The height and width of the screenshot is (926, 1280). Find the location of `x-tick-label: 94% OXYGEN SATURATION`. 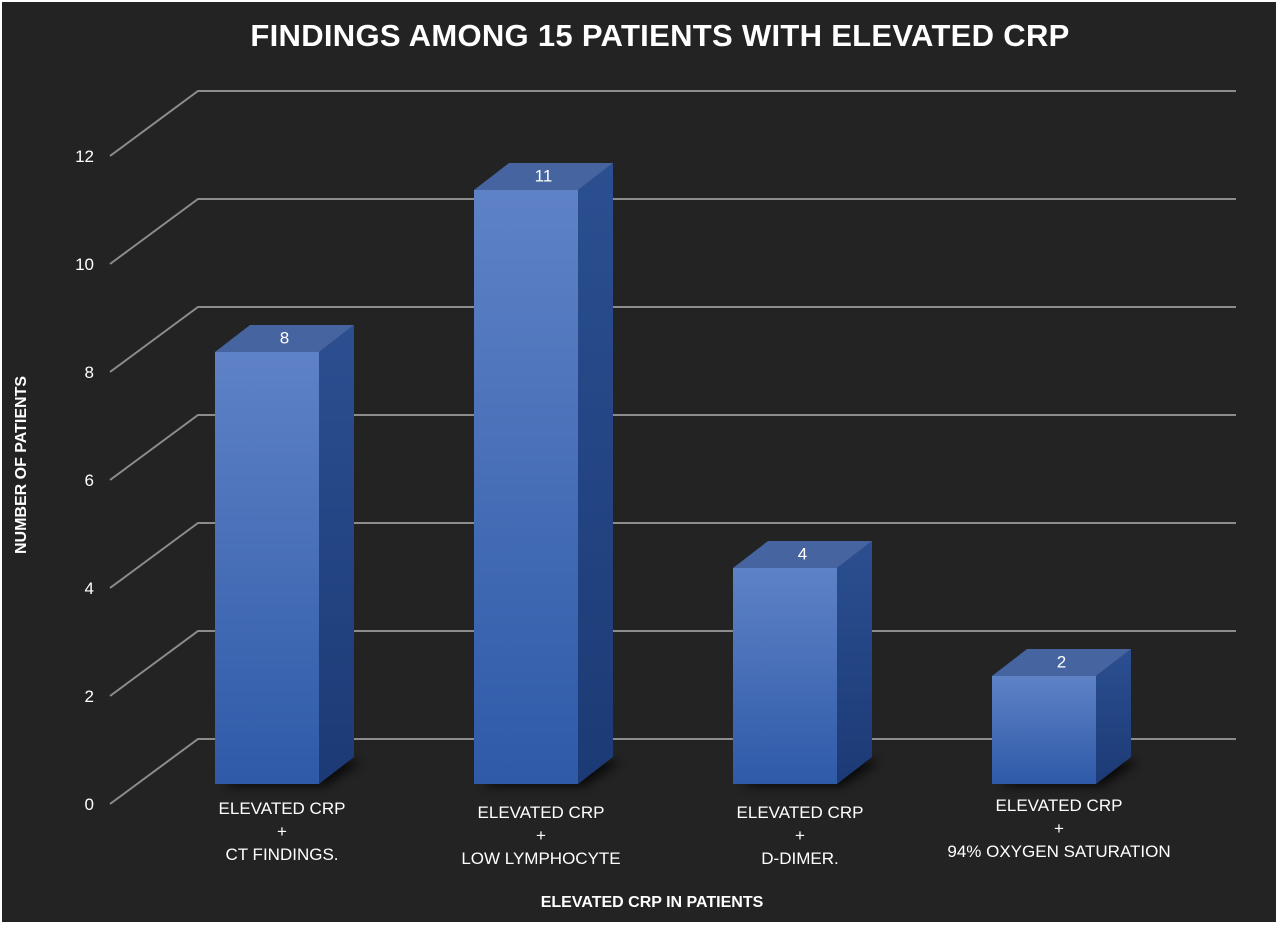

x-tick-label: 94% OXYGEN SATURATION is located at coordinates (1058, 851).